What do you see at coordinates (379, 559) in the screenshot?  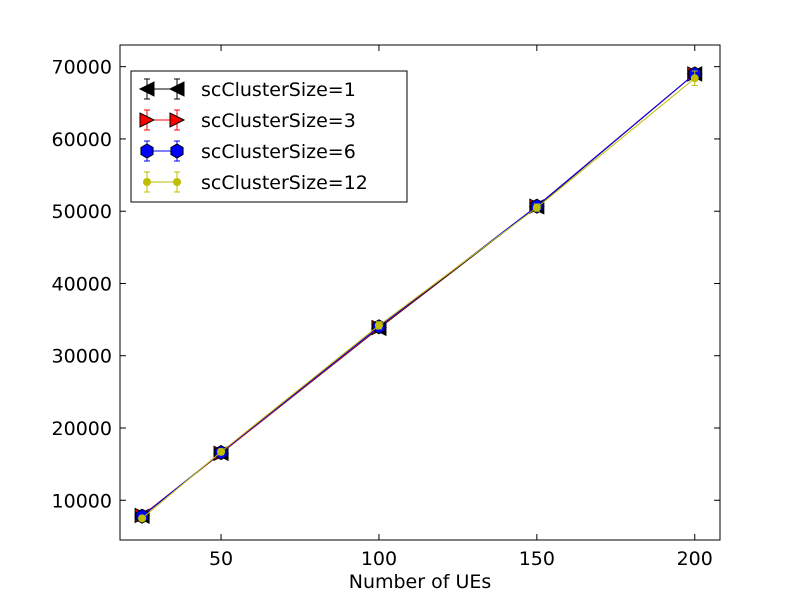 I see `x-tick-label: 100` at bounding box center [379, 559].